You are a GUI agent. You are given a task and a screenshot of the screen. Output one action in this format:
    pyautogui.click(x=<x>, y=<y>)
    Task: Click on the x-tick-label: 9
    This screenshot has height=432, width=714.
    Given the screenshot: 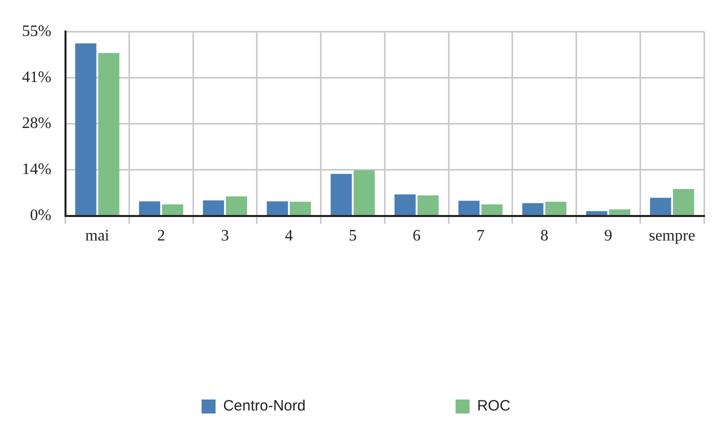 What is the action you would take?
    pyautogui.click(x=608, y=236)
    